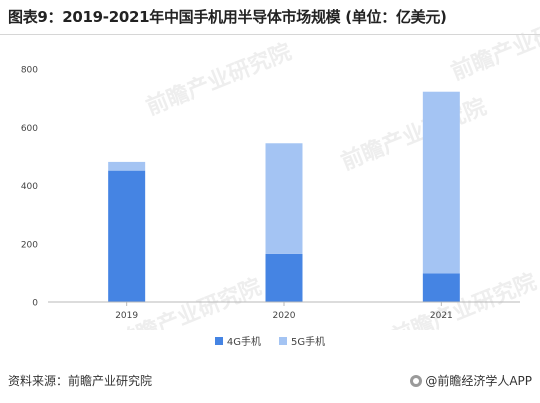 The image size is (540, 403). I want to click on bar-4G手机-2021, so click(441, 287).